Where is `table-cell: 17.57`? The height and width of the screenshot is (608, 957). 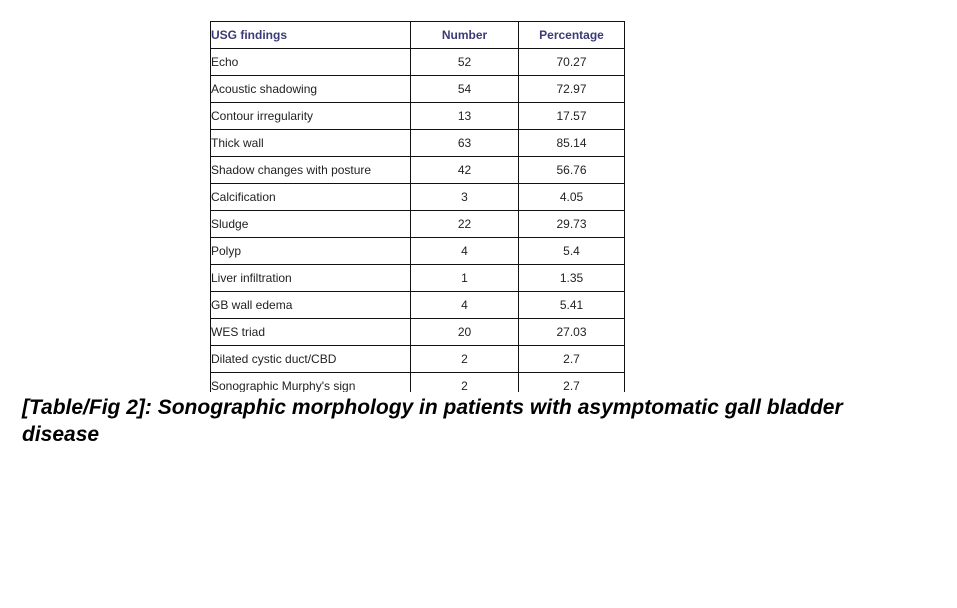
table-cell: 17.57 is located at coordinates (571, 116).